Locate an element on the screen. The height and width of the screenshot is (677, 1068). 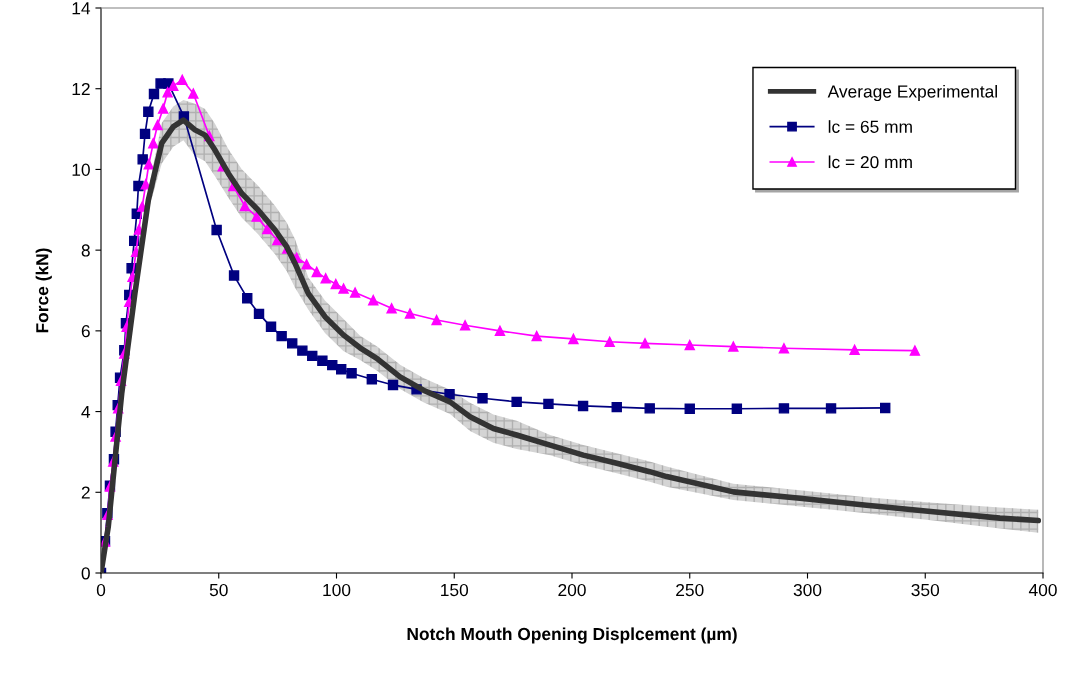
x-tick-label: 350 is located at coordinates (925, 590).